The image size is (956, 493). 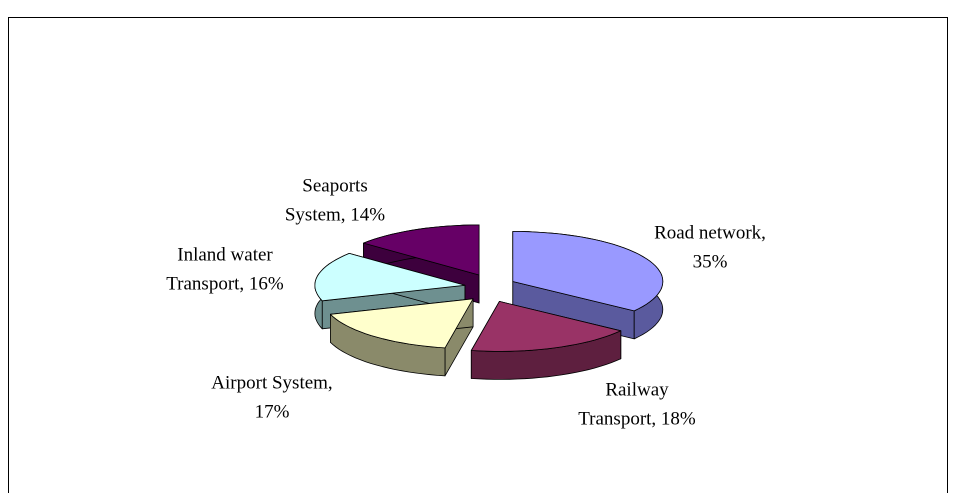 I want to click on data-label: Transport, 16%, so click(x=225, y=283).